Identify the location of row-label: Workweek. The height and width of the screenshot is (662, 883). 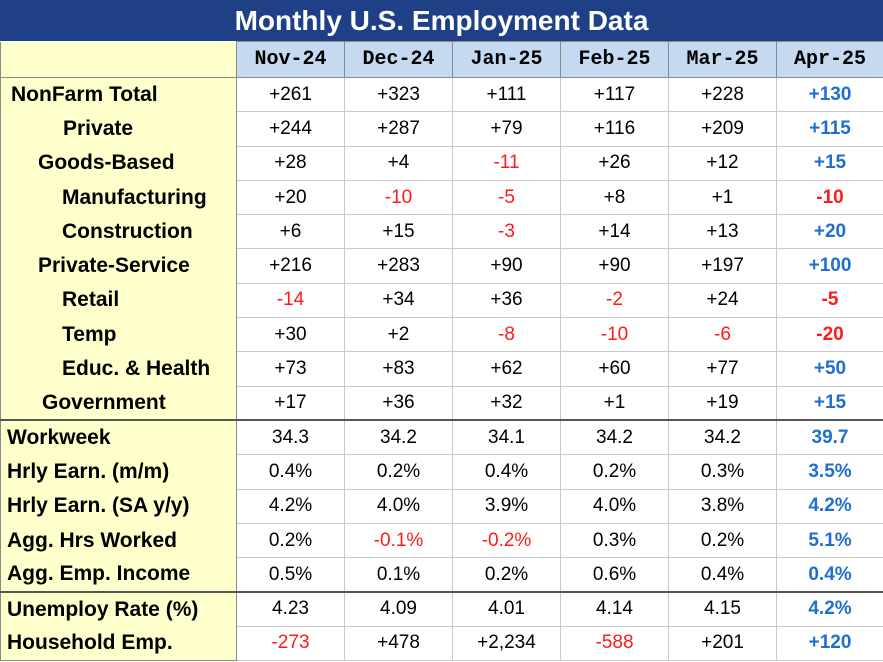
(118, 437).